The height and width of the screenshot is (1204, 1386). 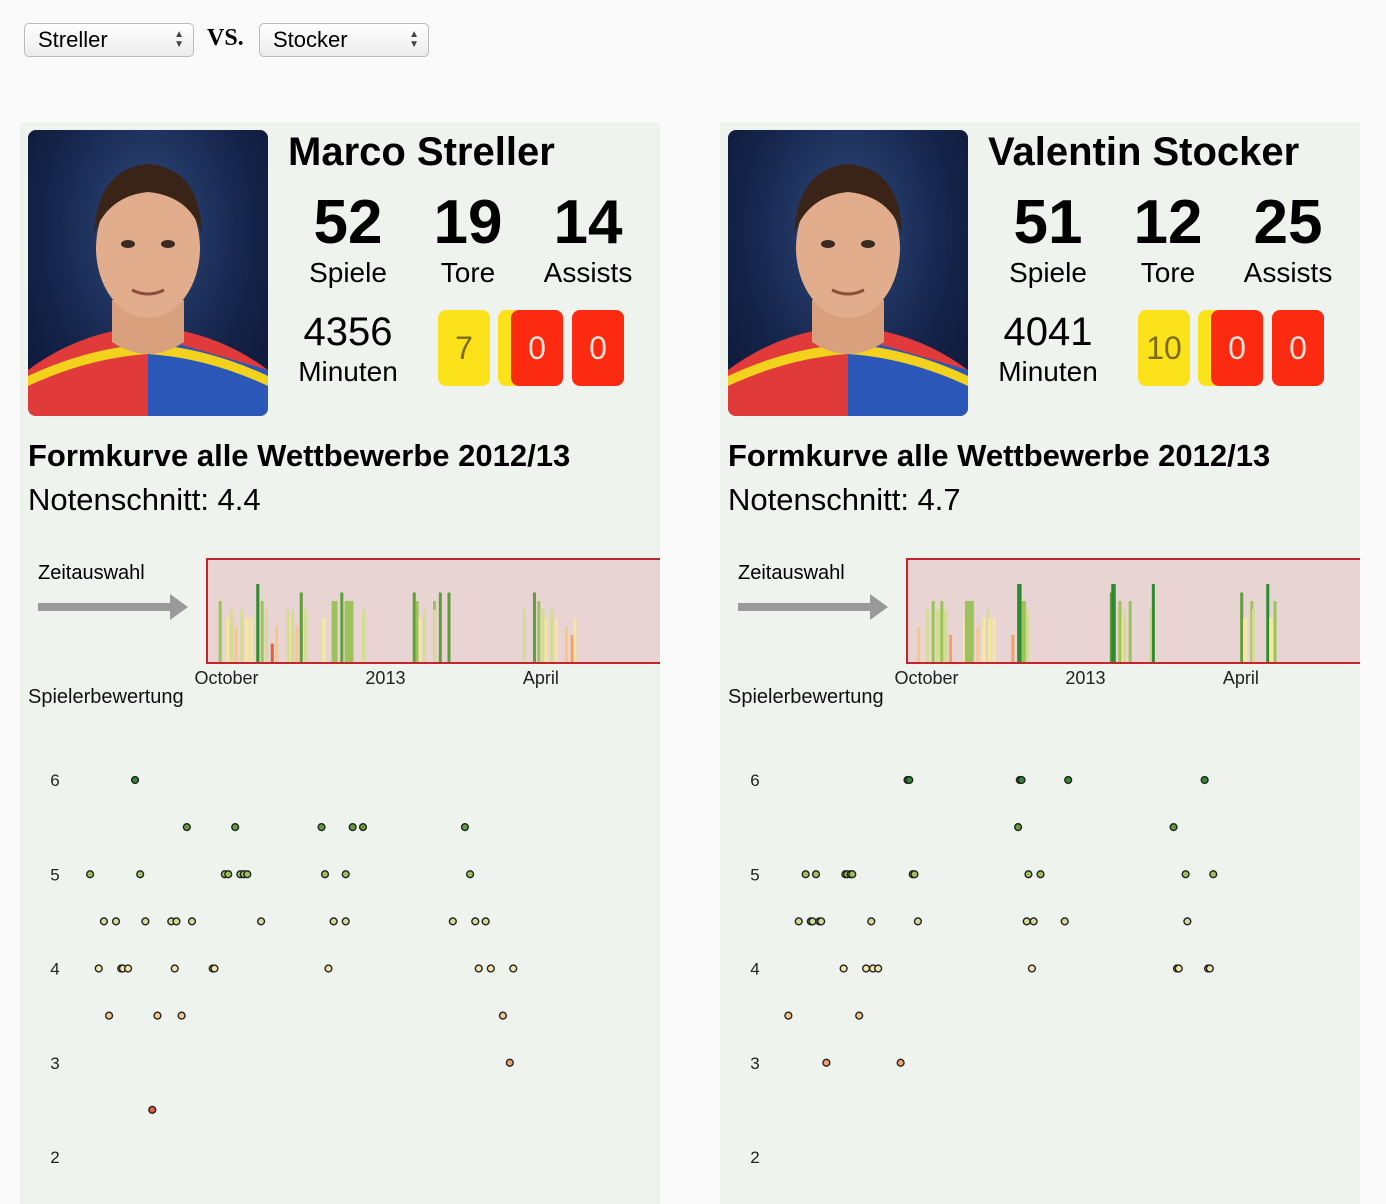 I want to click on yellow-red-card-count: 0, so click(x=1237, y=348).